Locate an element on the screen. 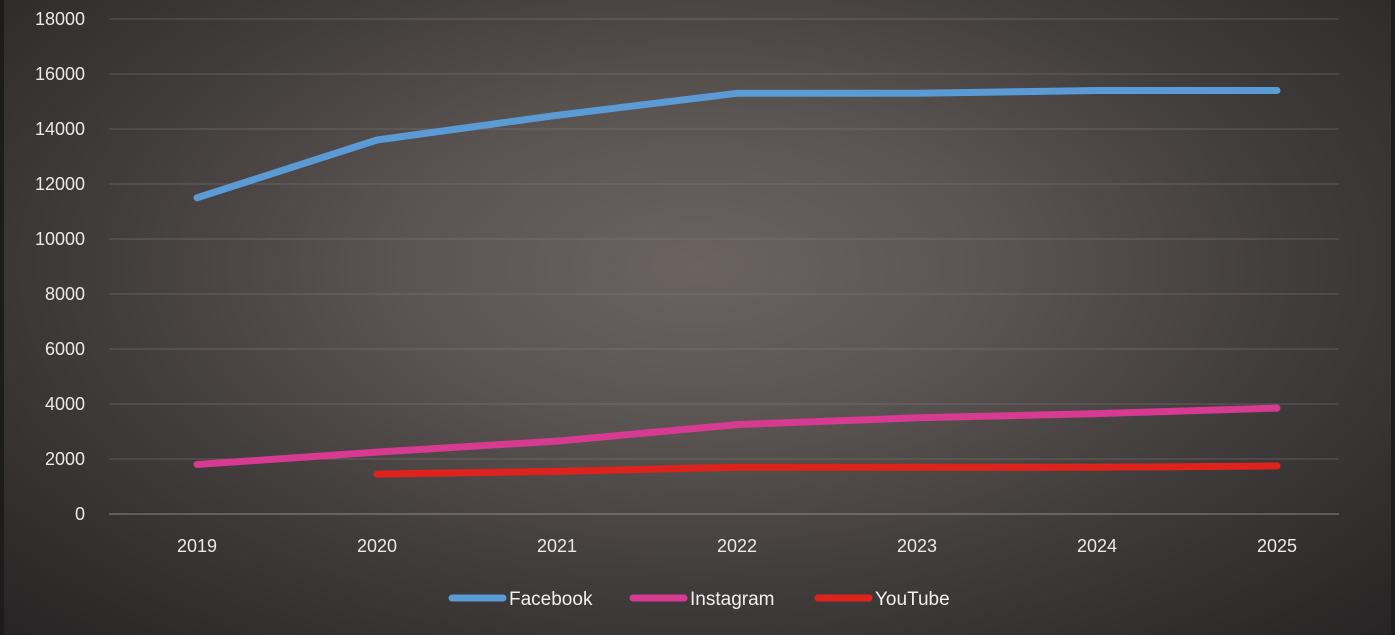 The height and width of the screenshot is (635, 1395). y-tick-label: 10000 is located at coordinates (60, 239).